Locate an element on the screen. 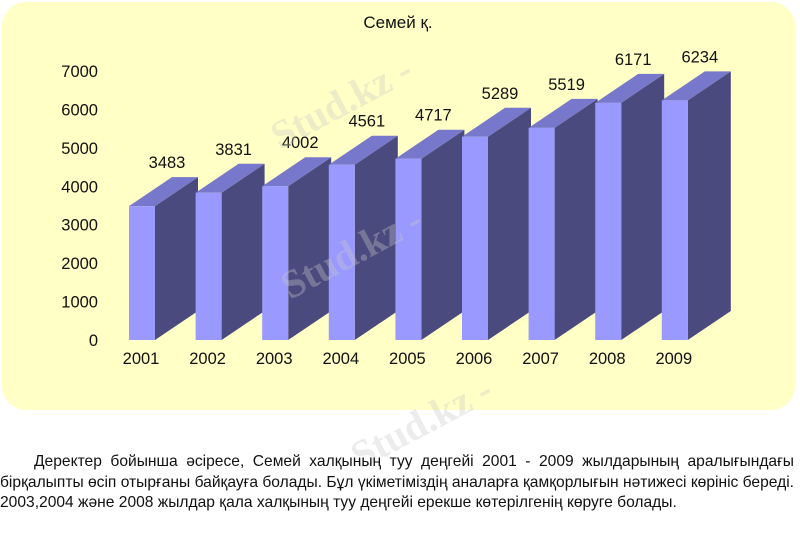 This screenshot has height=537, width=800. x-tick-label: 2007 is located at coordinates (540, 359).